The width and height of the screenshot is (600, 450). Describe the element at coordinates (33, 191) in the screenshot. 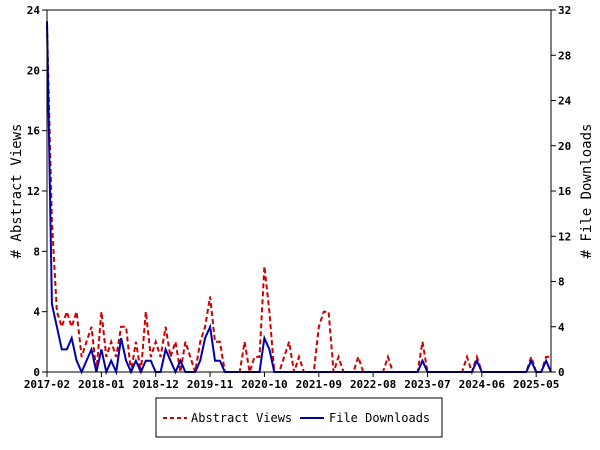

I see `y-left-tick-label: 12` at that location.